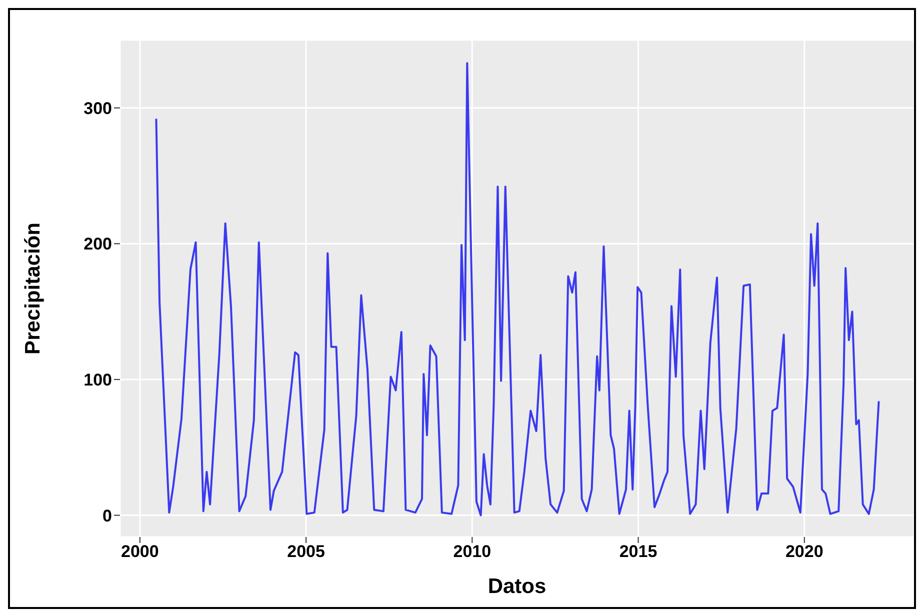  What do you see at coordinates (804, 552) in the screenshot?
I see `x-tick-label: 2020` at bounding box center [804, 552].